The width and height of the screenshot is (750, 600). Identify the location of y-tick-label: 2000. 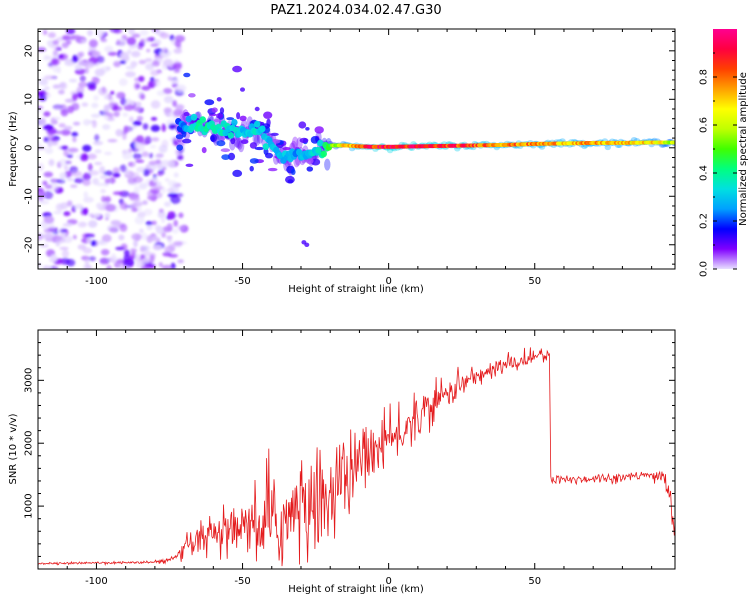
(29, 442).